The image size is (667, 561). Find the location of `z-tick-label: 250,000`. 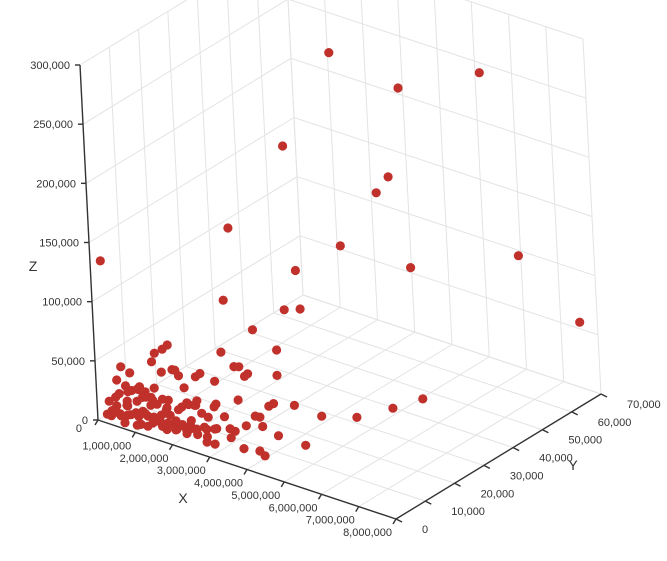

z-tick-label: 250,000 is located at coordinates (53, 125).